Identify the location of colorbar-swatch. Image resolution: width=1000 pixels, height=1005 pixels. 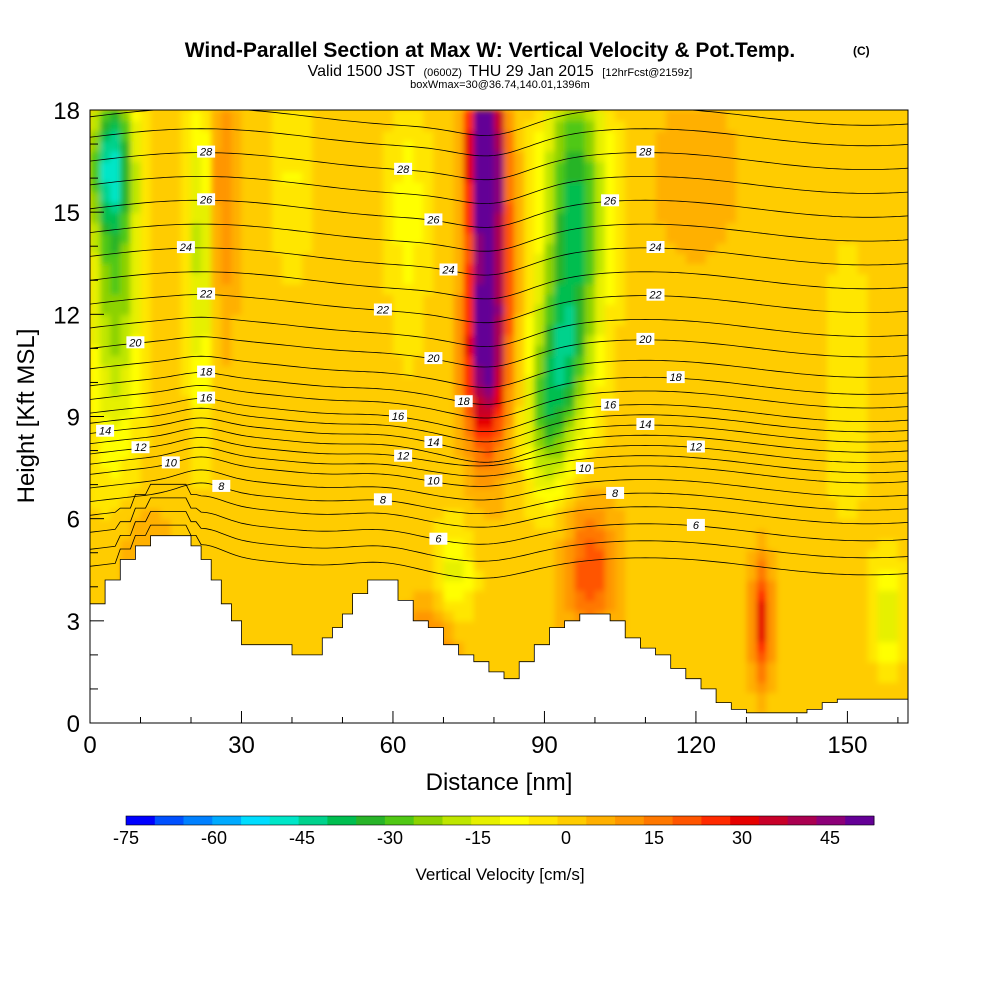
(284, 820).